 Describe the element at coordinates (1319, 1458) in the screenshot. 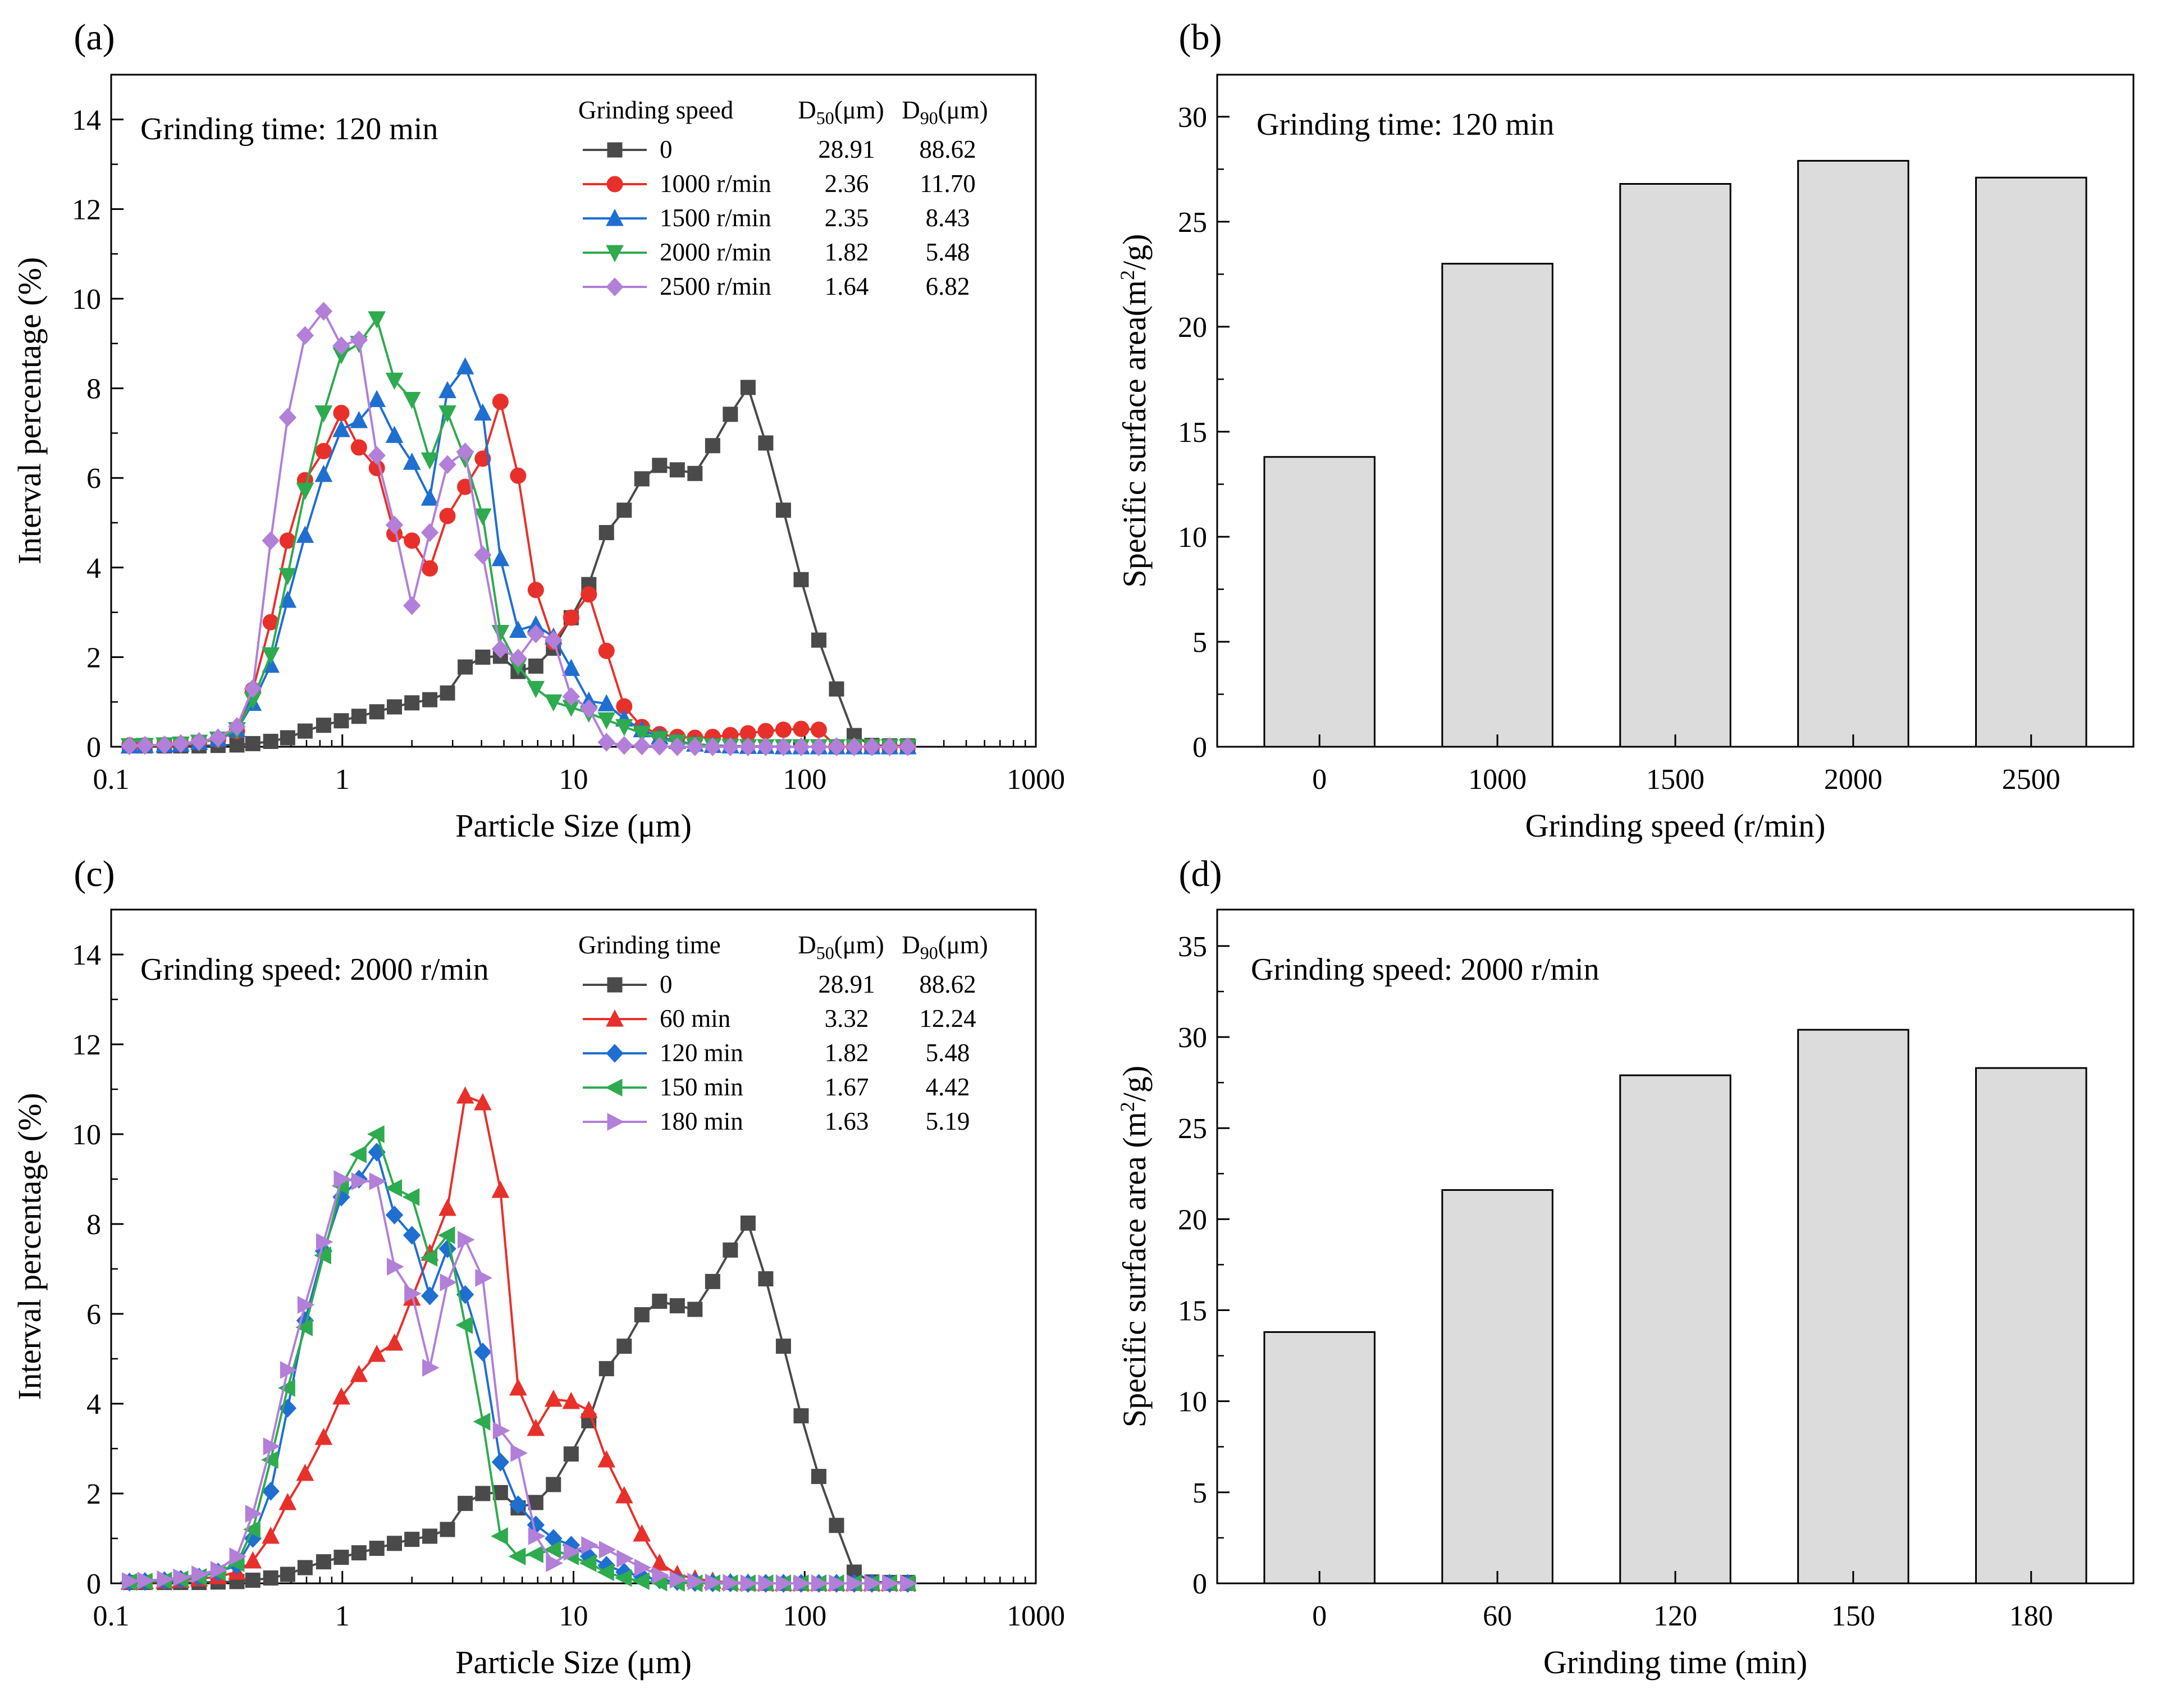

I see `bar` at that location.